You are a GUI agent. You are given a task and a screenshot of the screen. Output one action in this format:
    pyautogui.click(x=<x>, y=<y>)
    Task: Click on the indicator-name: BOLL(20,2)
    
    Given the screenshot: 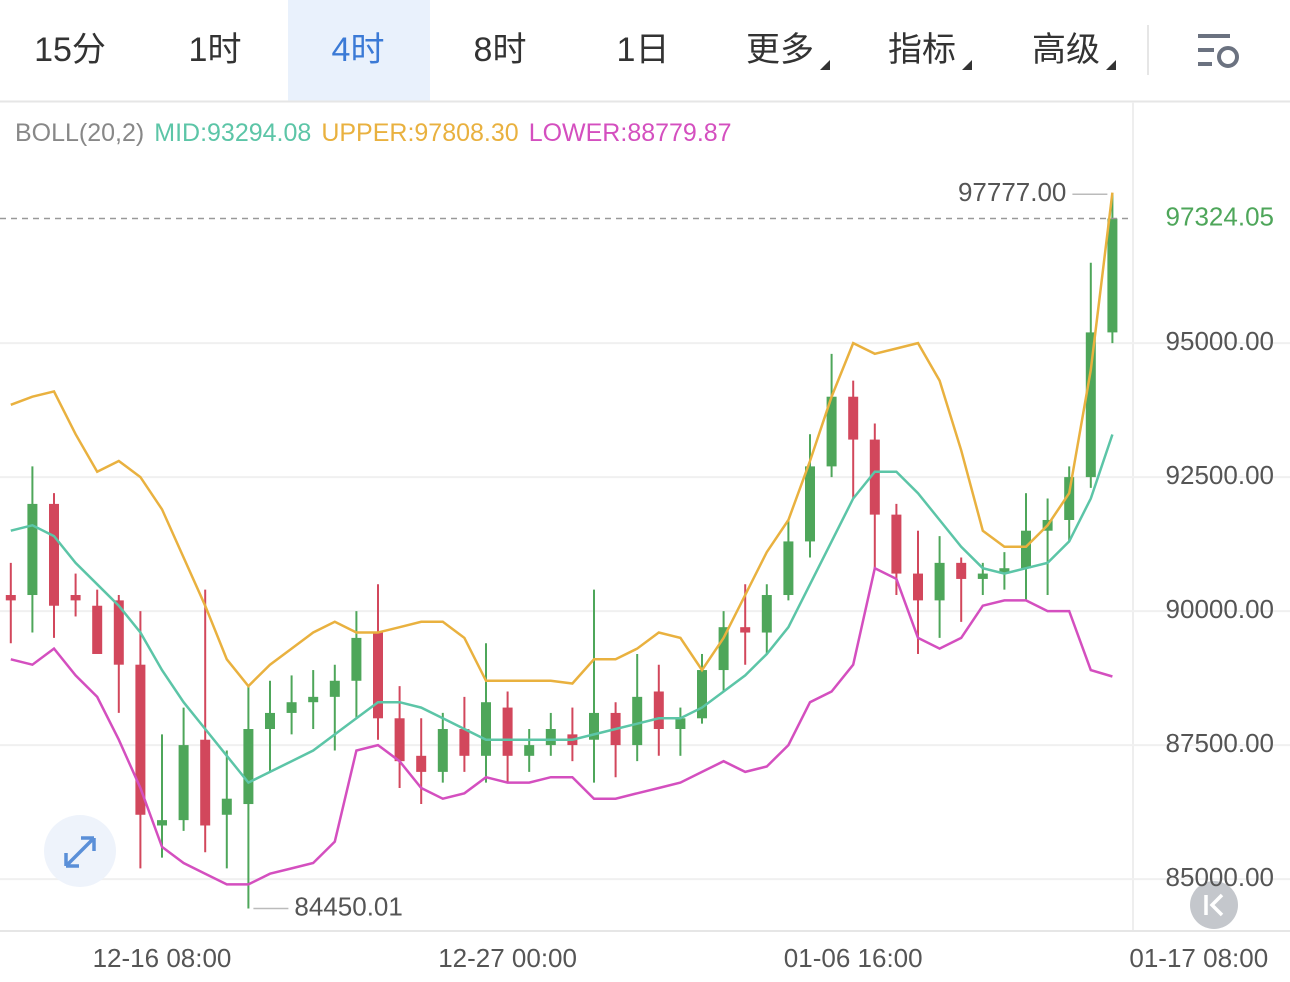 What is the action you would take?
    pyautogui.click(x=79, y=133)
    